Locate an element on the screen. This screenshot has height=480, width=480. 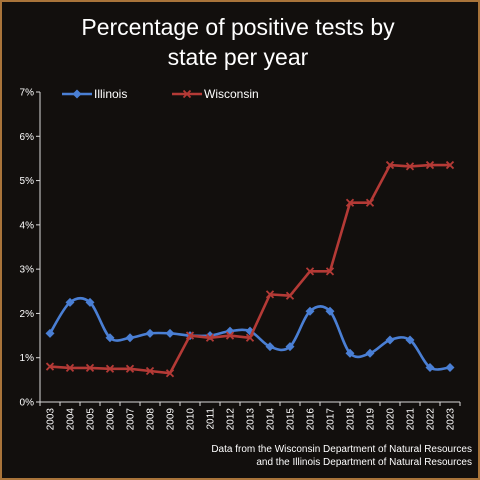
chart-title-line-2: state per year is located at coordinates (238, 57).